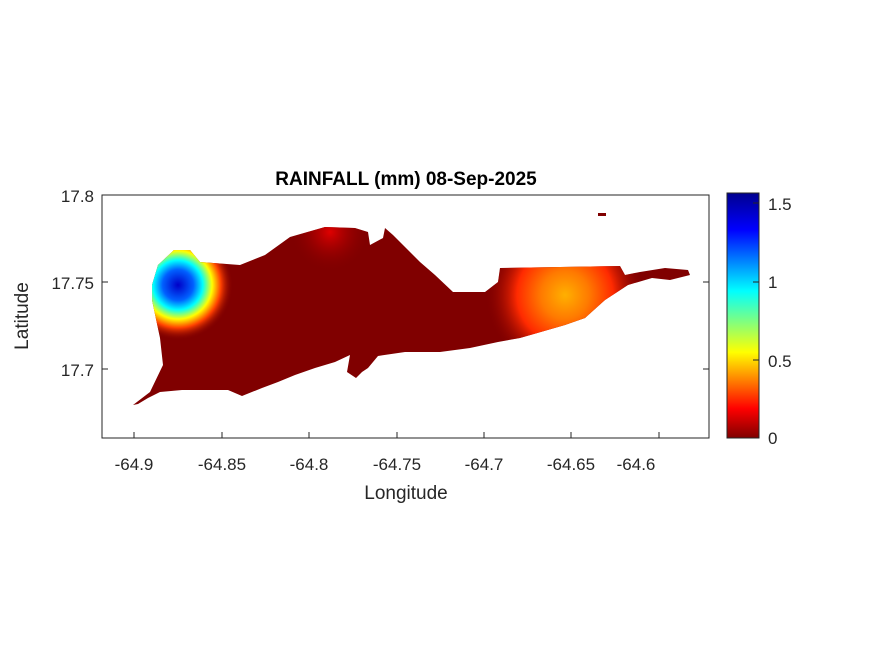 The image size is (875, 656). Describe the element at coordinates (77, 196) in the screenshot. I see `y-tick-label: 17.8` at that location.